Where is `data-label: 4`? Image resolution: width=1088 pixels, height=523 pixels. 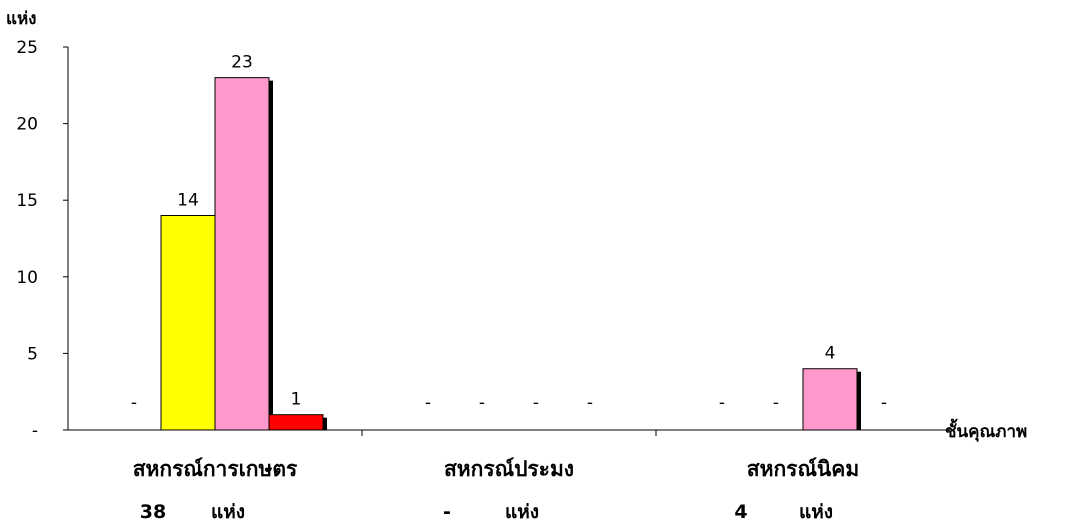
data-label: 4 is located at coordinates (830, 354).